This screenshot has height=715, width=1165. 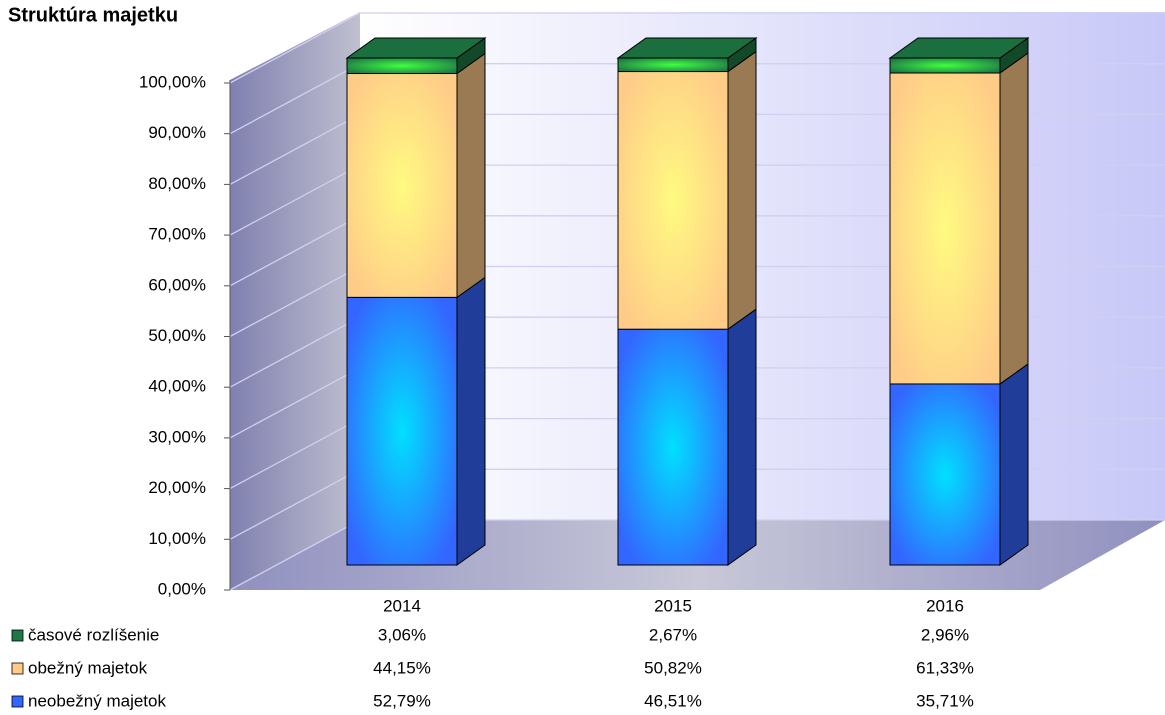 What do you see at coordinates (93, 15) in the screenshot?
I see `chart-title: Struktúra majetku` at bounding box center [93, 15].